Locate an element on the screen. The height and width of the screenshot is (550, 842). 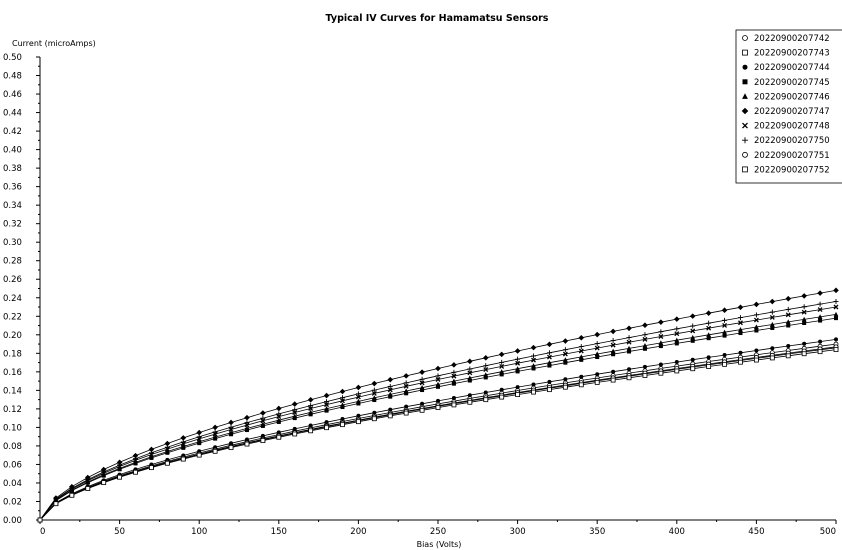
y-tick-label: 0.12 is located at coordinates (12, 410).